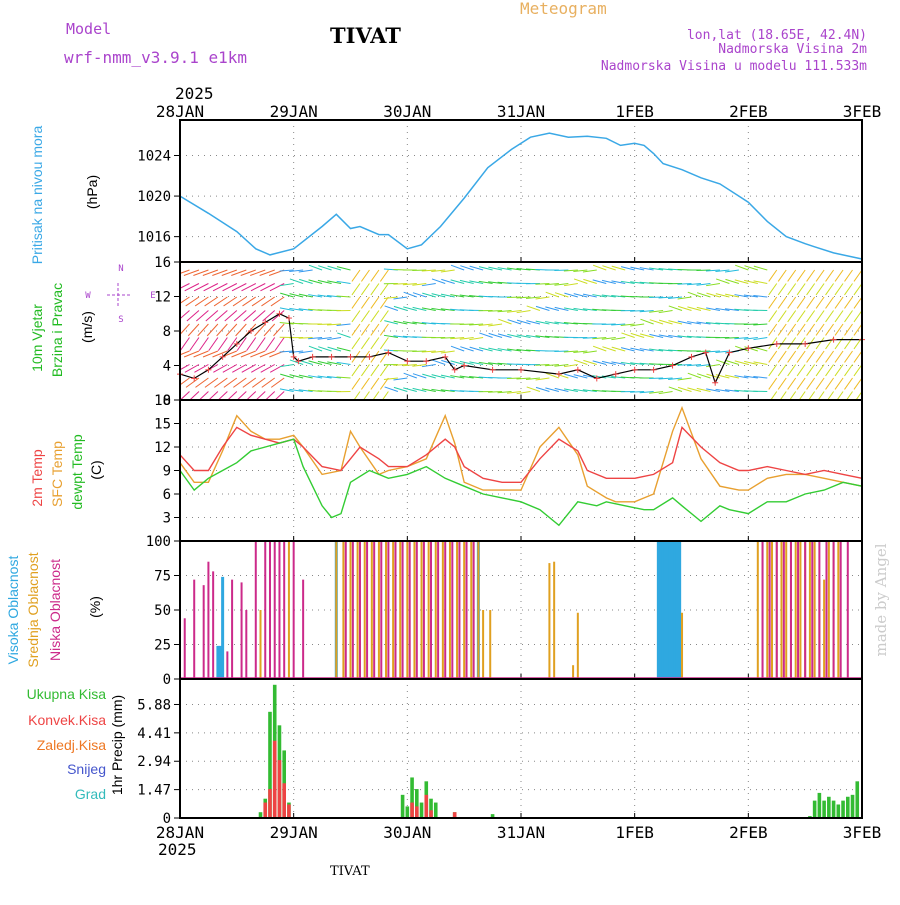 The image size is (900, 905). What do you see at coordinates (563, 9) in the screenshot?
I see `product-title: Meteogram` at bounding box center [563, 9].